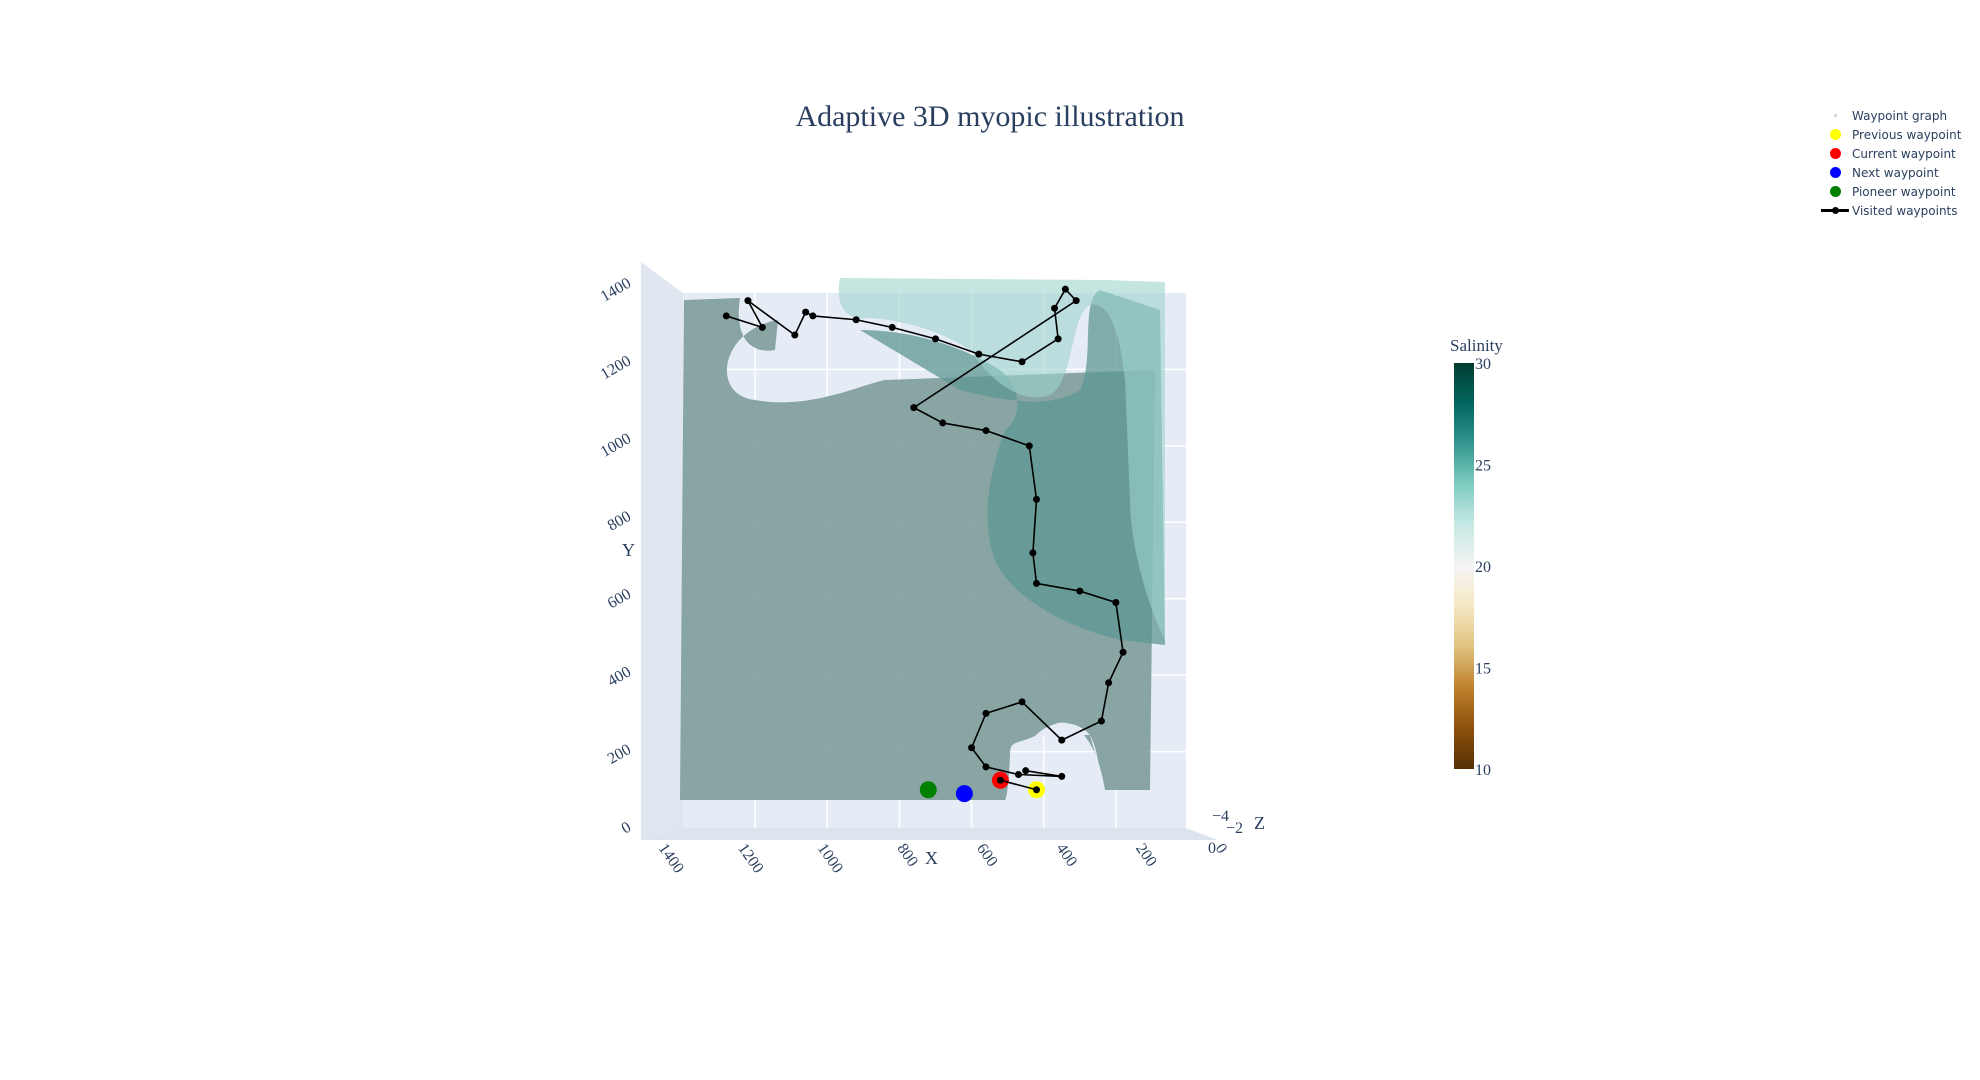 Image resolution: width=1980 pixels, height=1080 pixels. Describe the element at coordinates (830, 859) in the screenshot. I see `x-tick-label: 1000` at that location.